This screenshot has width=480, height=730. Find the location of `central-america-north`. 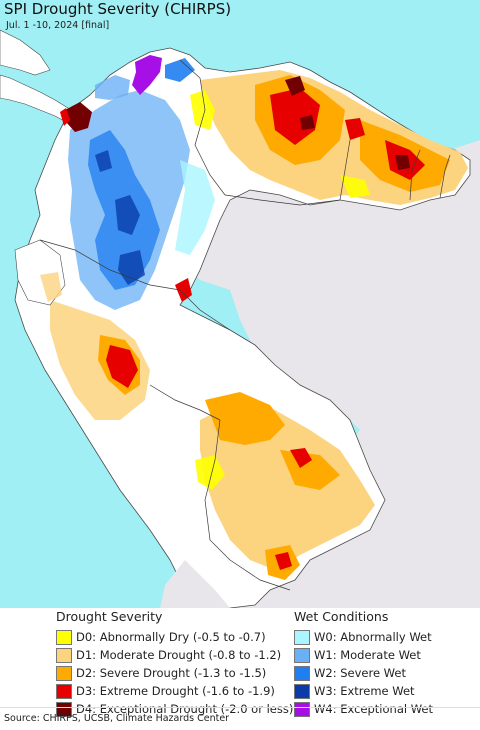

central-america-north is located at coordinates (25, 52).